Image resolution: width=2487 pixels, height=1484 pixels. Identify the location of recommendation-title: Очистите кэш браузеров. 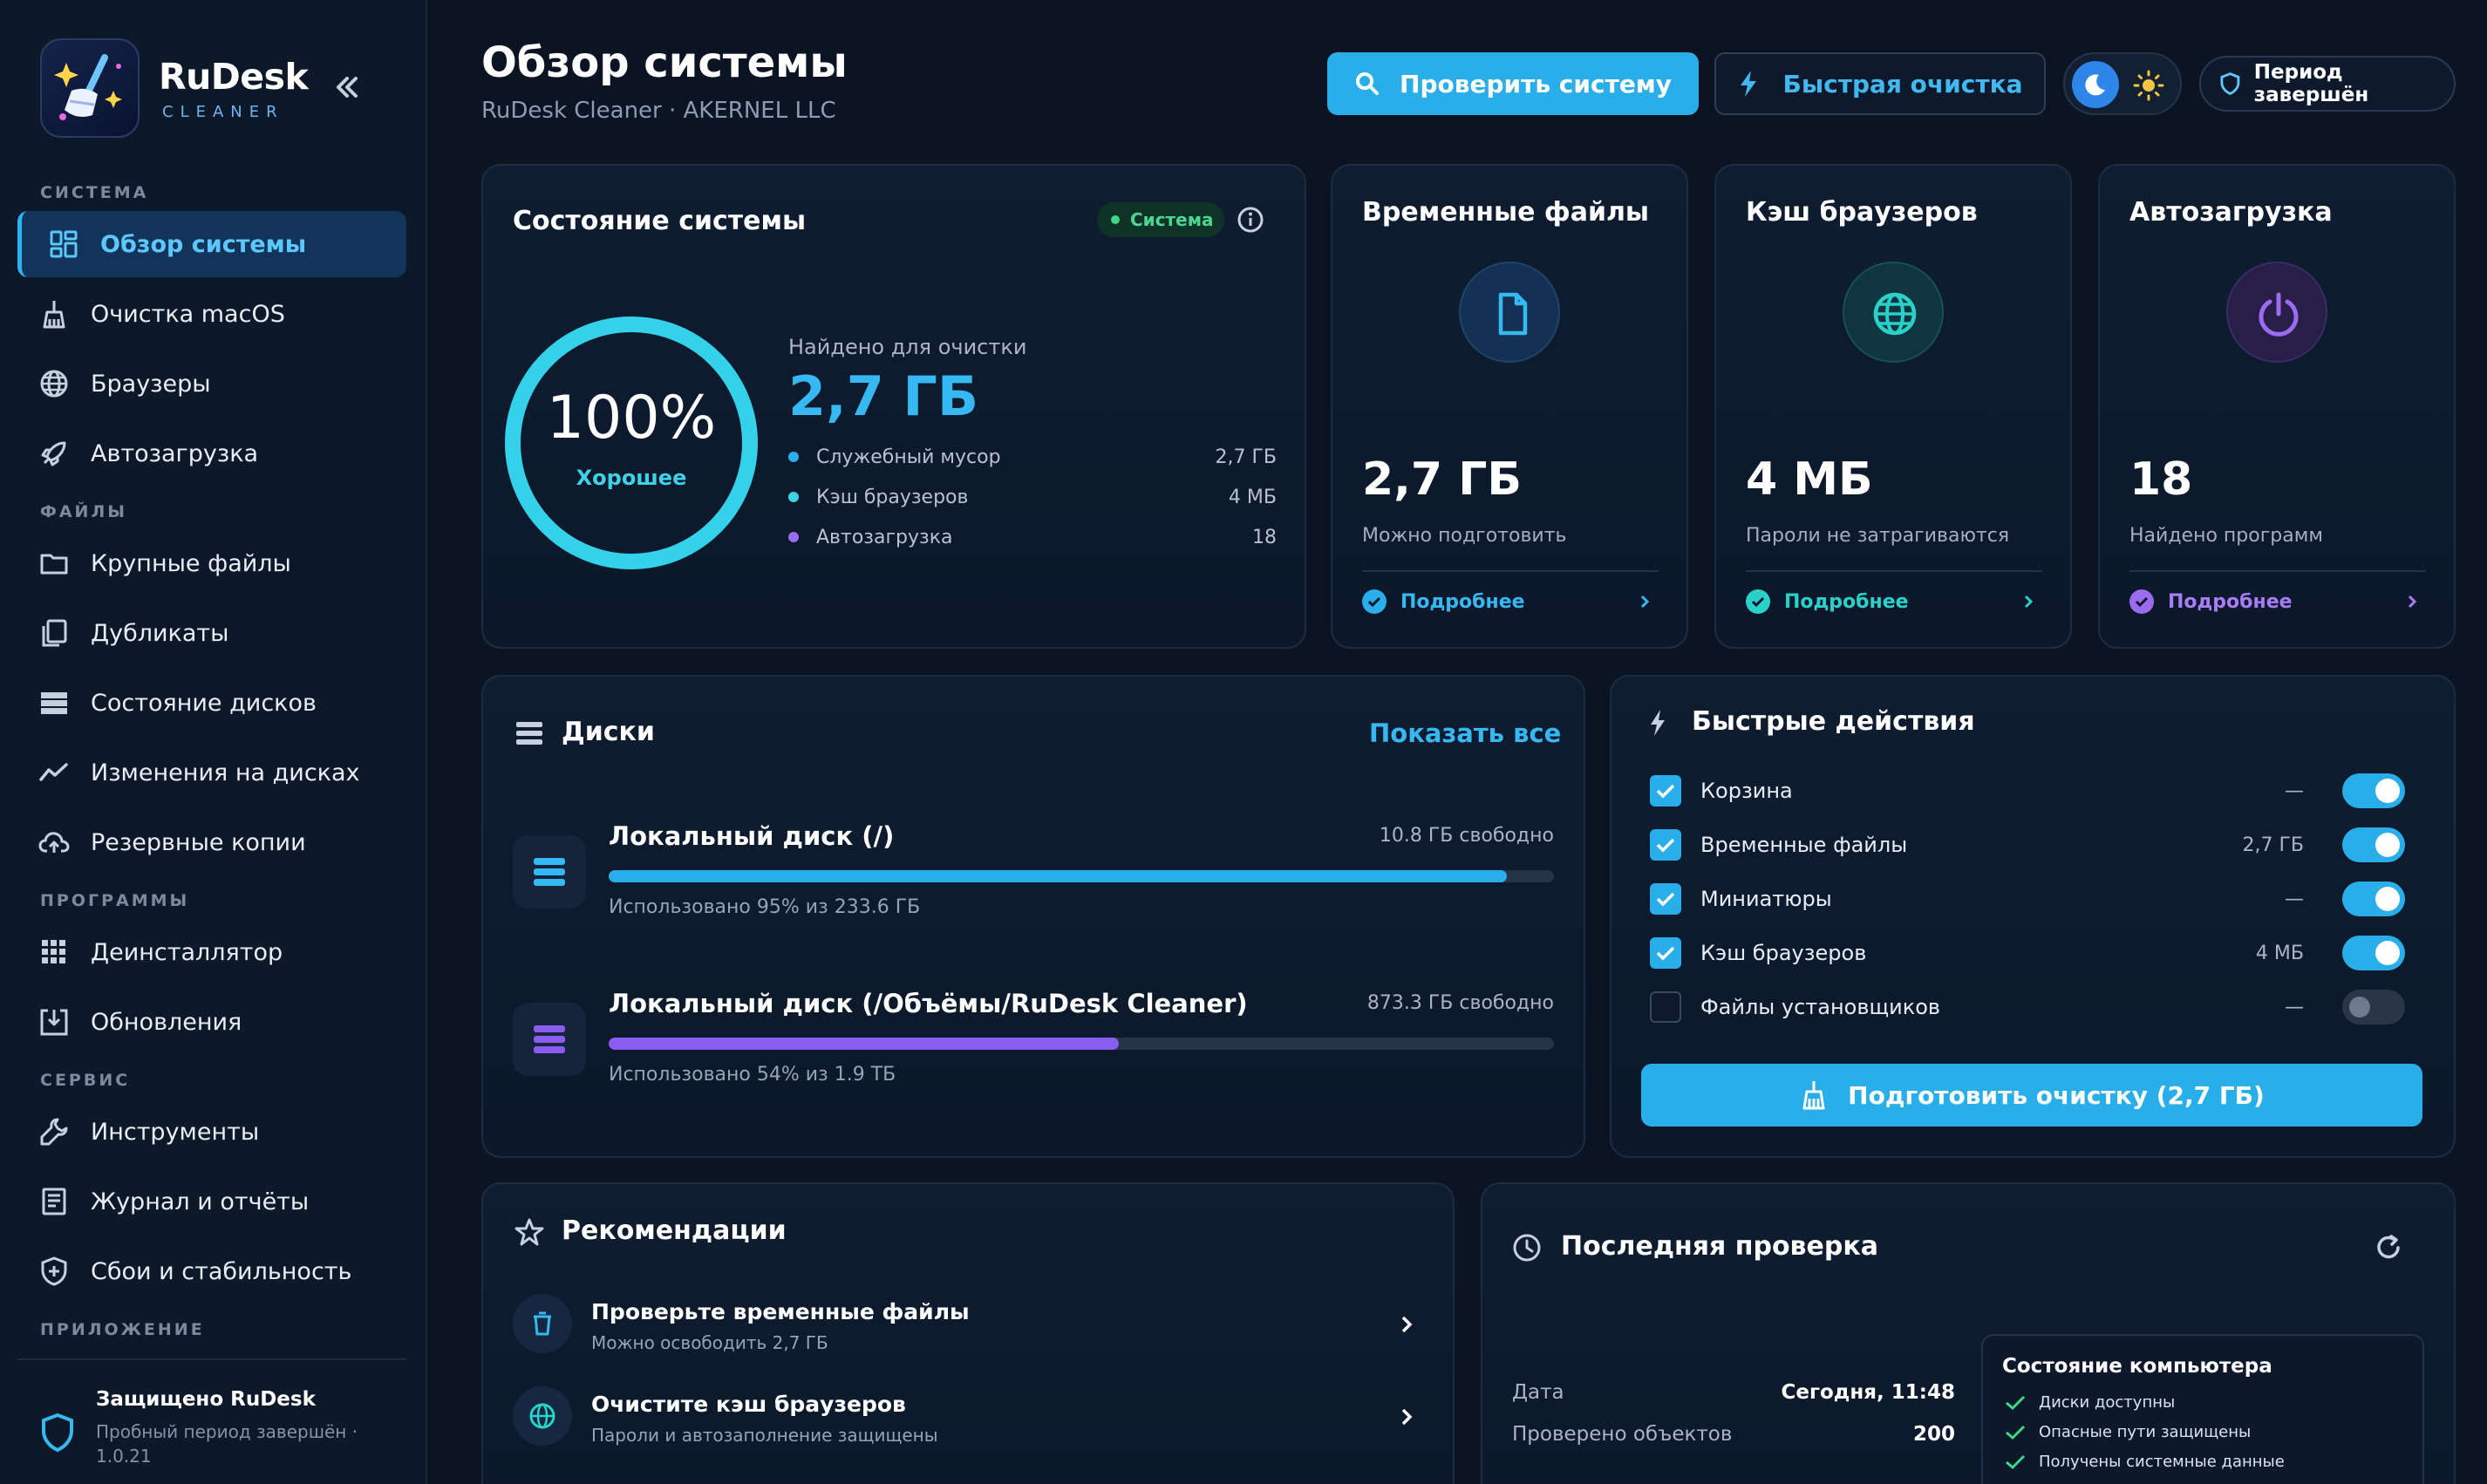
(748, 1404).